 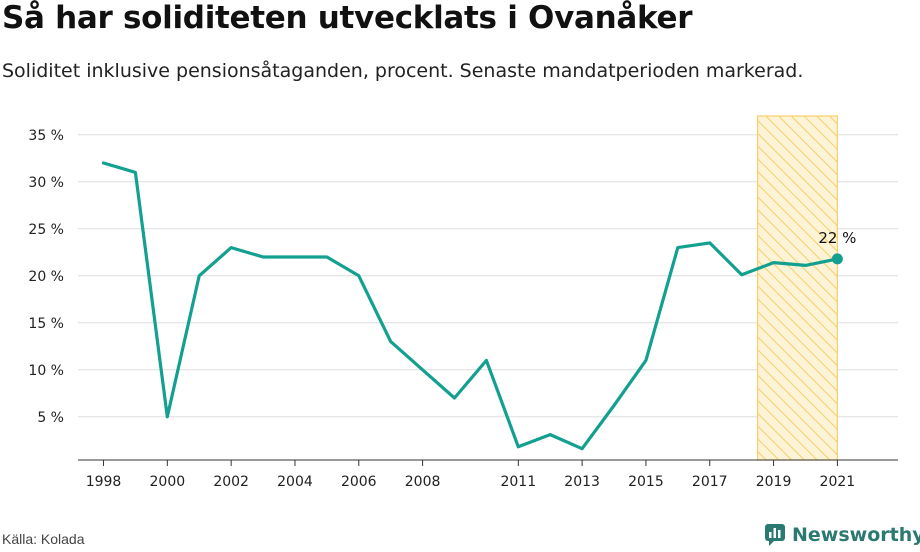 What do you see at coordinates (646, 482) in the screenshot?
I see `x-tick-label: 2015` at bounding box center [646, 482].